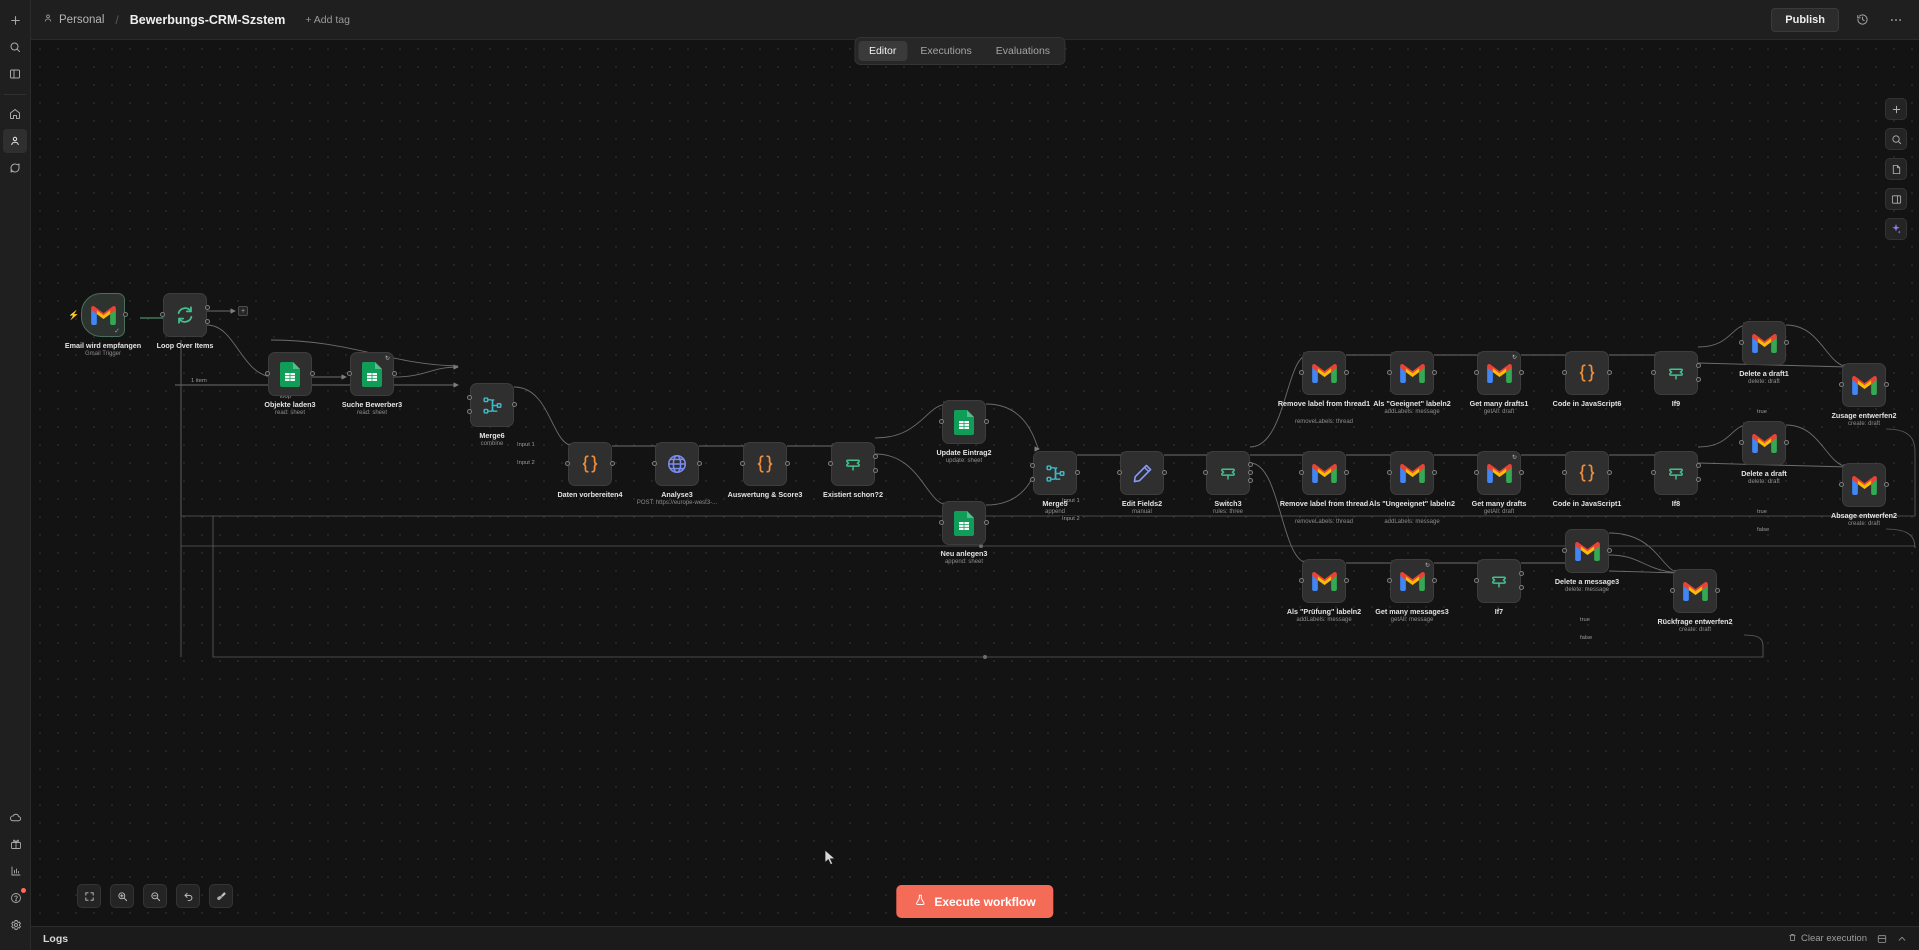 Image resolution: width=1919 pixels, height=950 pixels. I want to click on add-node-after-loop-done: +, so click(243, 311).